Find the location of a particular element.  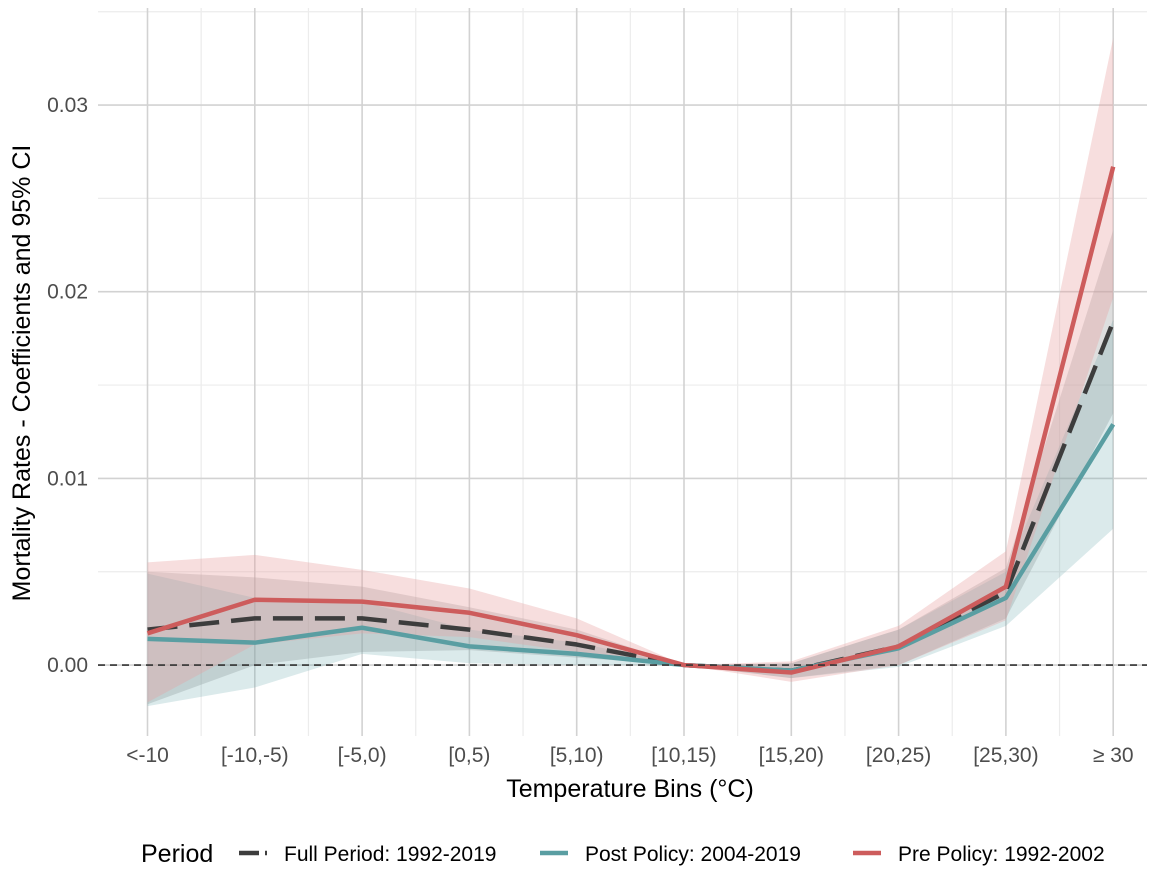

x-tick-label: <-10 is located at coordinates (147, 755).